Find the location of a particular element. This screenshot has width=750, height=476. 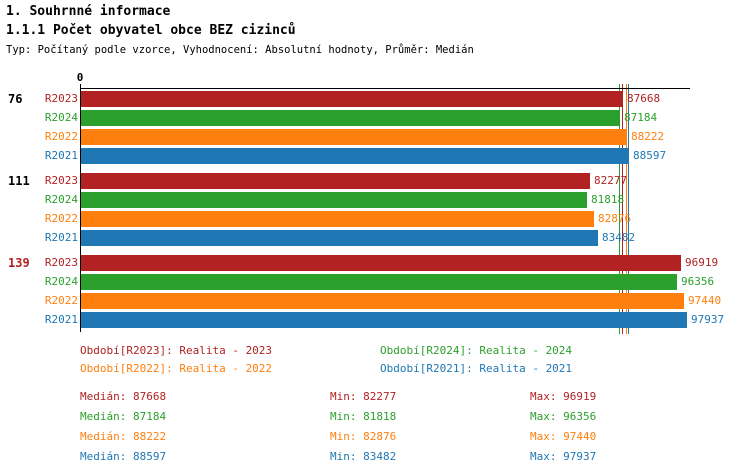

bar-value-label: 81818 is located at coordinates (608, 199).